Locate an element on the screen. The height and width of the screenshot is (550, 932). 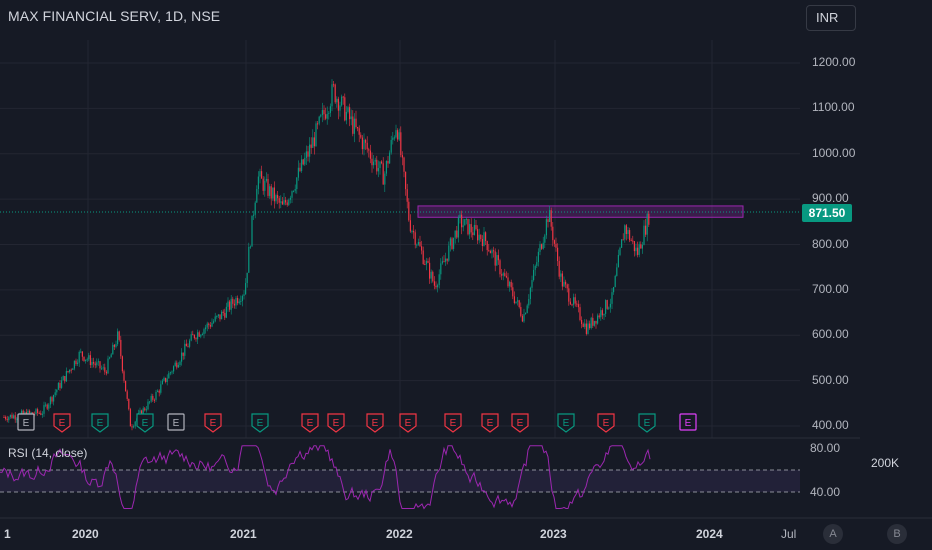
auto-scale-button: A is located at coordinates (833, 534).